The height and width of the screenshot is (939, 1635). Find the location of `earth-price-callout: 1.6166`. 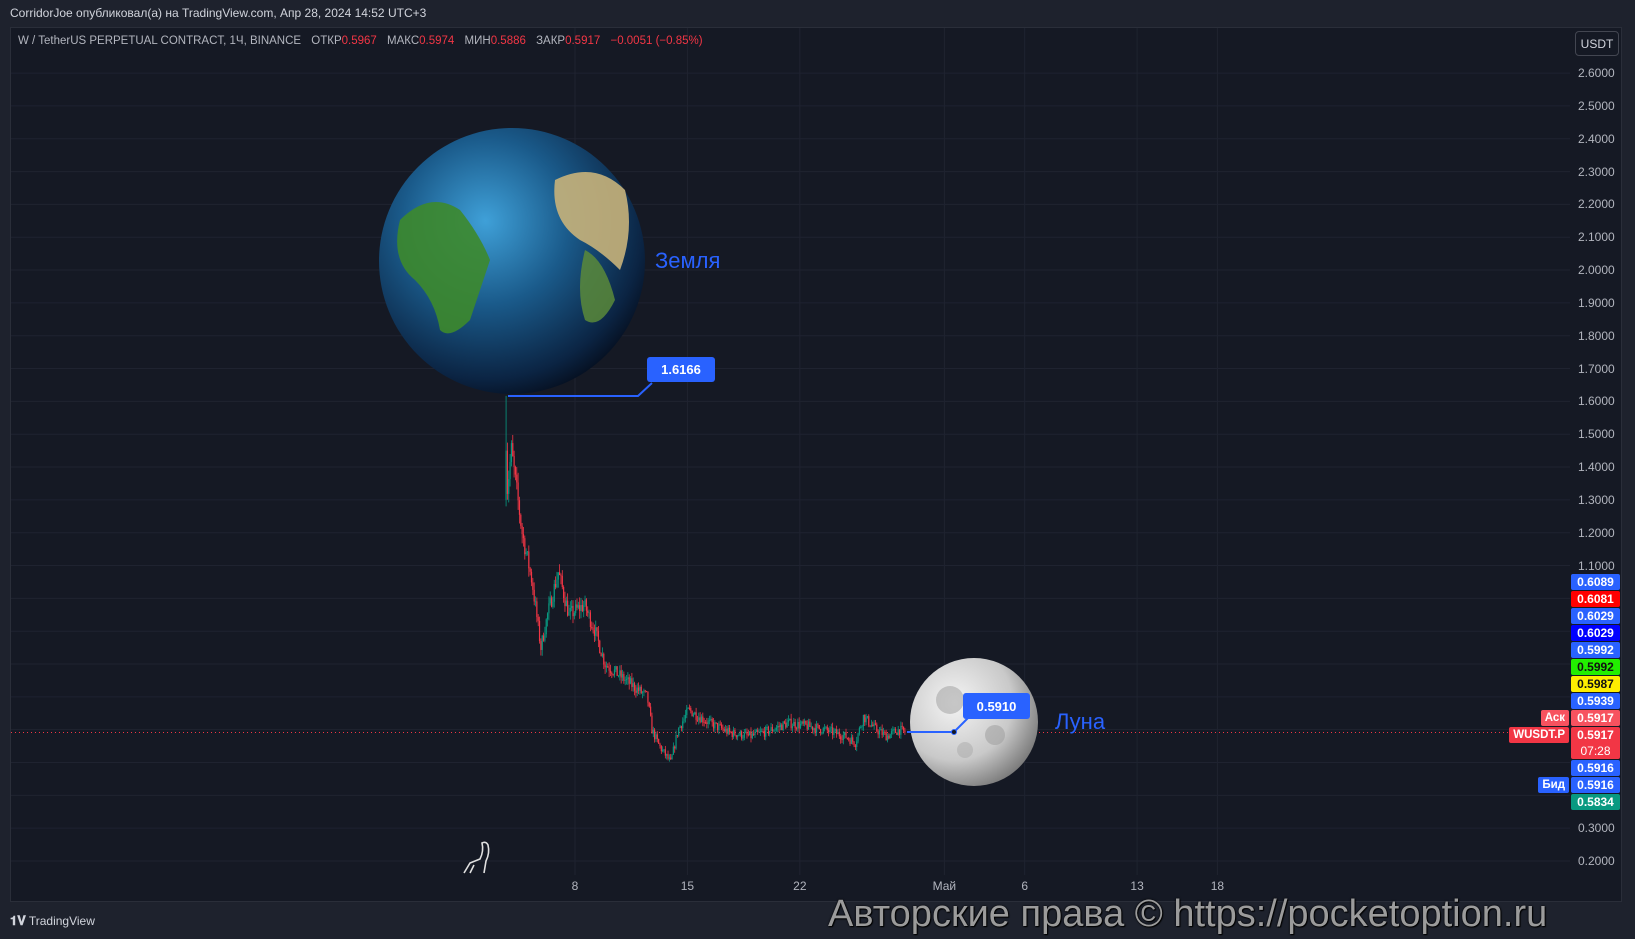

earth-price-callout: 1.6166 is located at coordinates (681, 369).